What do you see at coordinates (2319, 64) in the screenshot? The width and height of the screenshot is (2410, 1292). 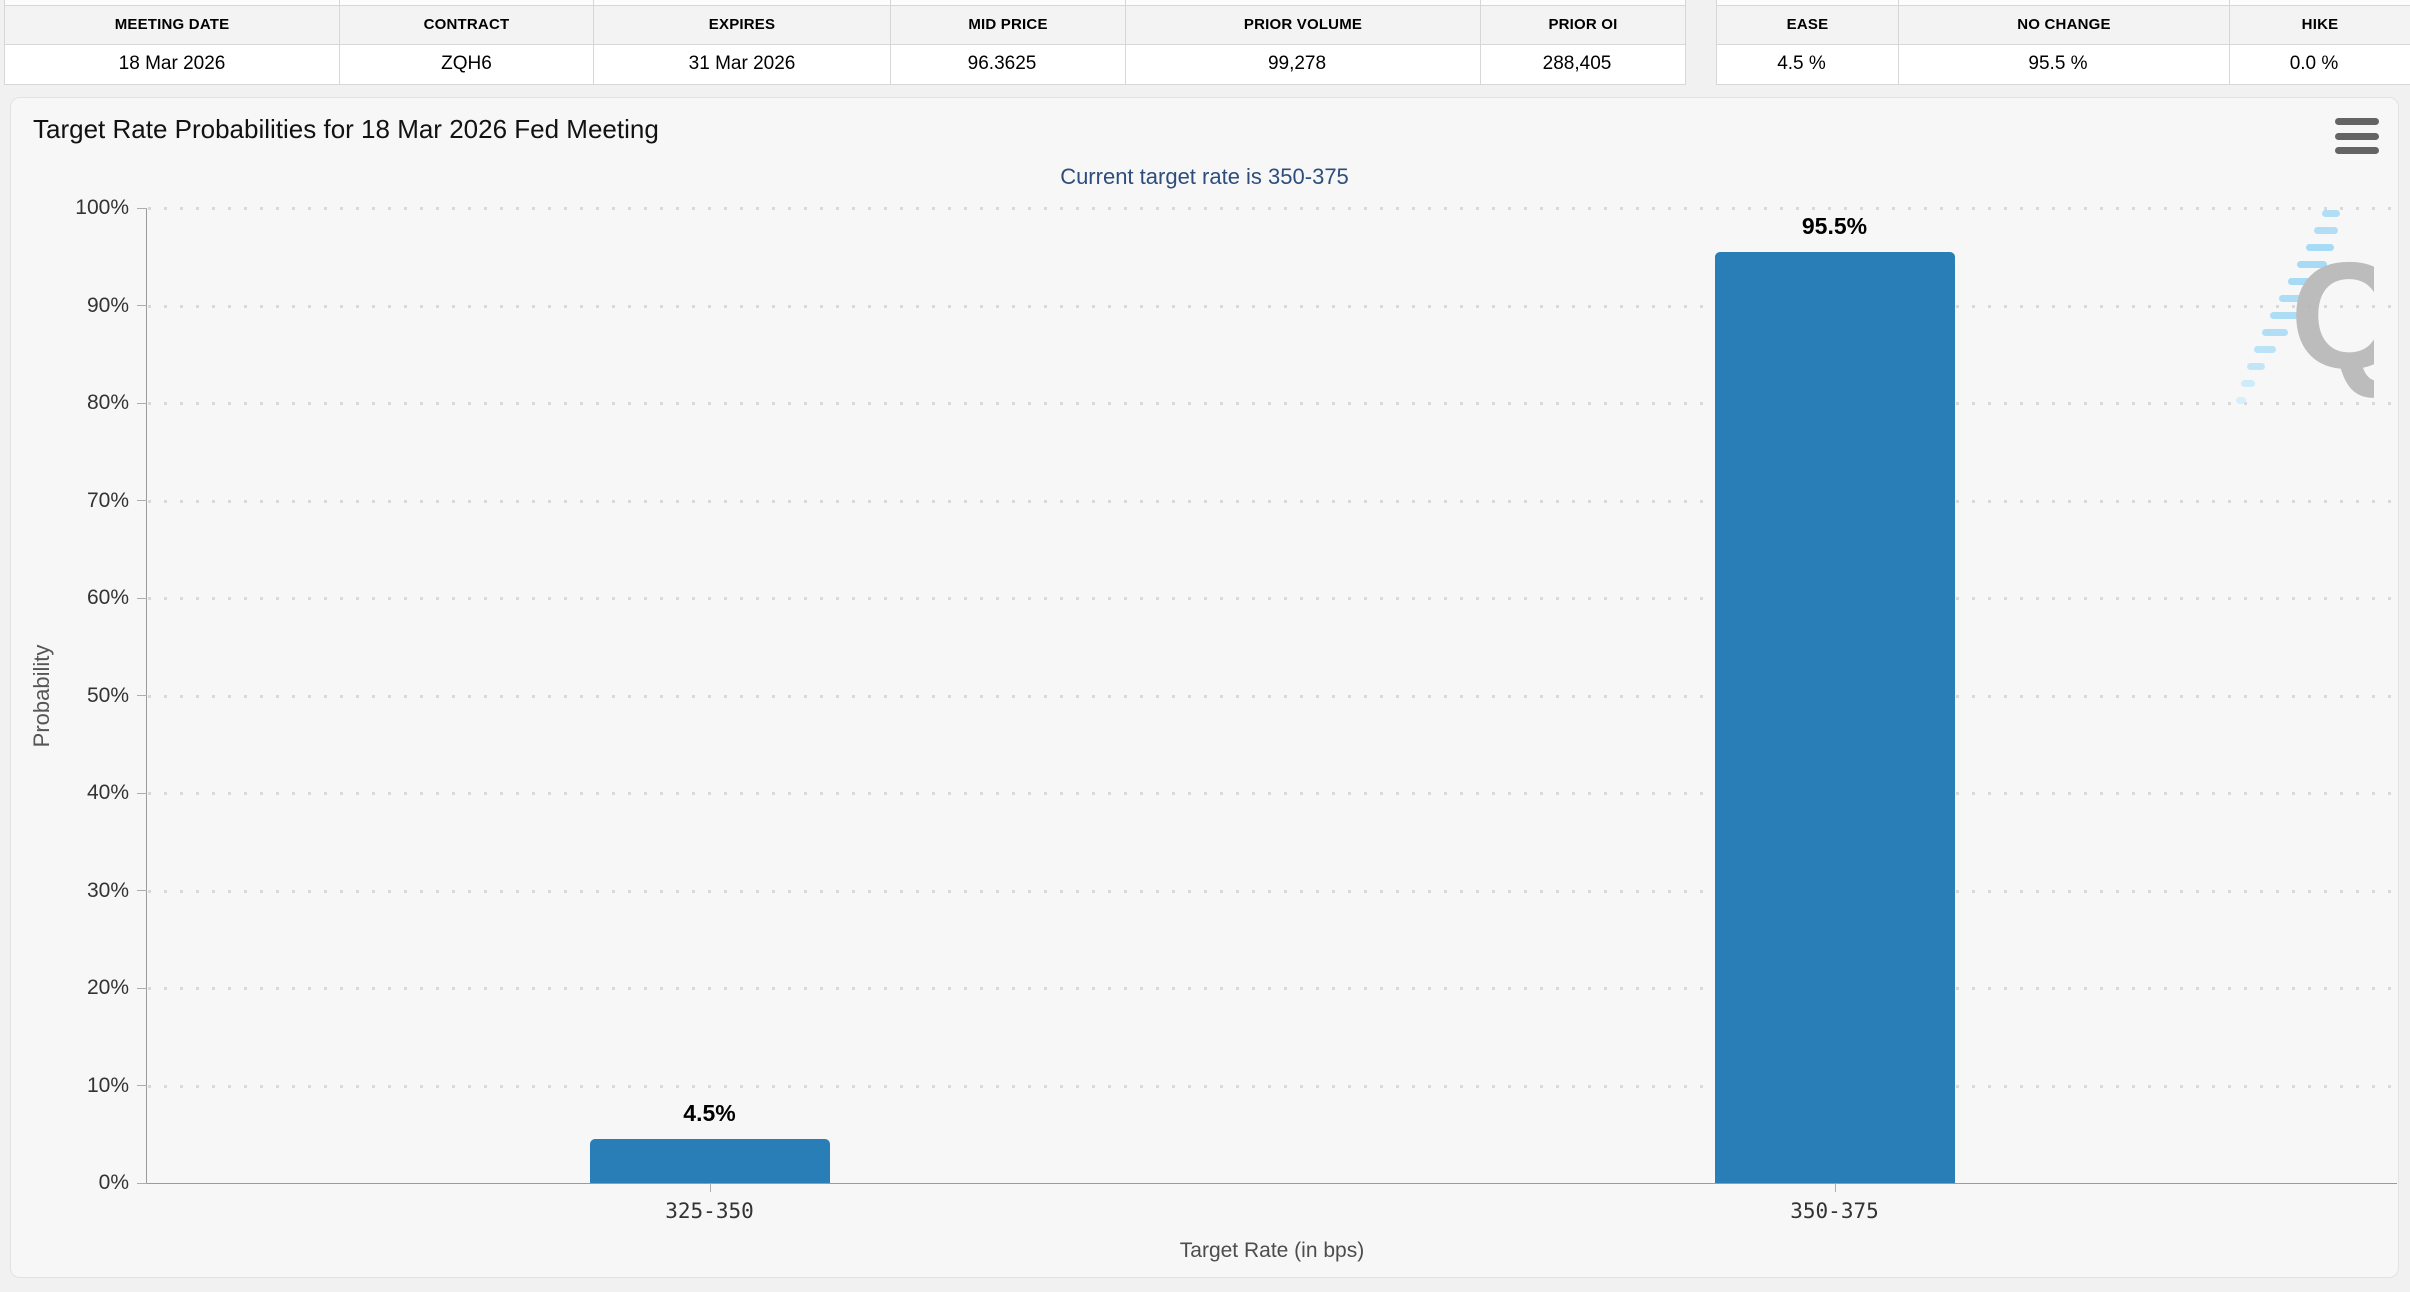 I see `value-hike: 0.0 %` at bounding box center [2319, 64].